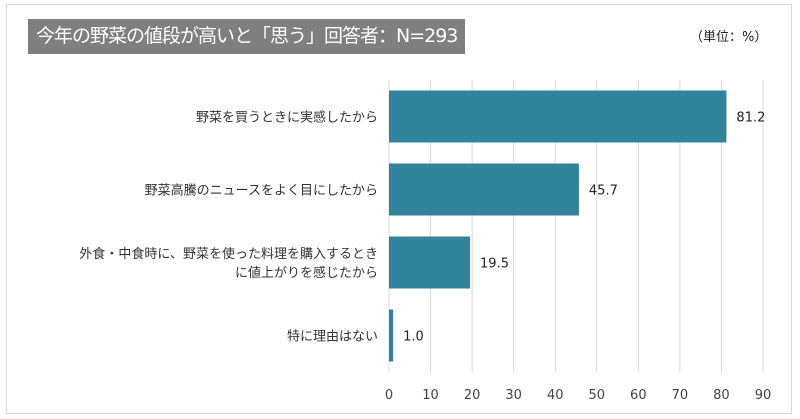  Describe the element at coordinates (332, 337) in the screenshot. I see `category-label: 特に理由はない` at that location.